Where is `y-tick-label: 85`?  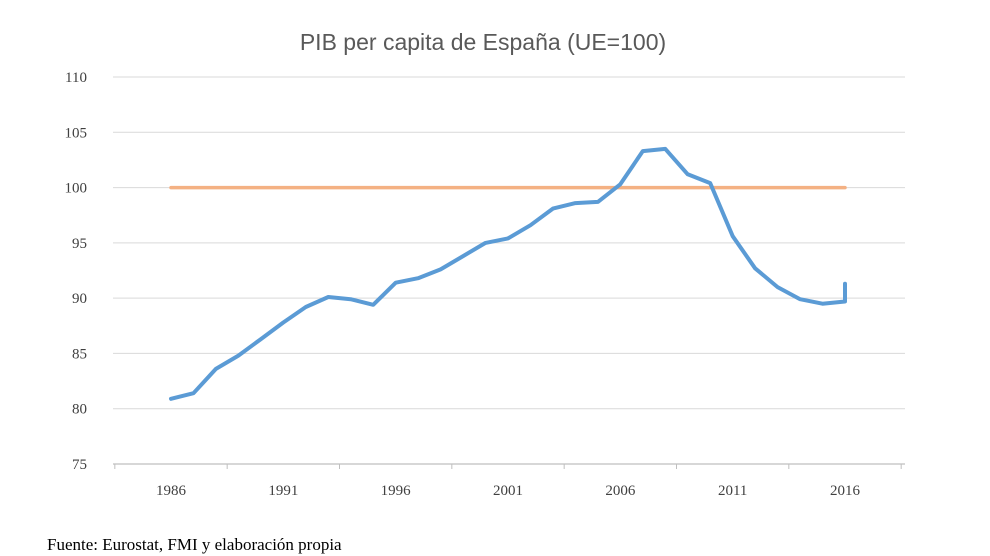 y-tick-label: 85 is located at coordinates (79, 354).